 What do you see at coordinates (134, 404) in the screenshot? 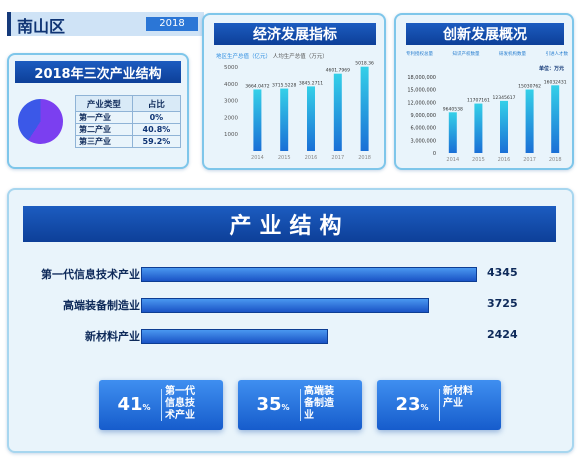
I see `percent-value: 41%` at bounding box center [134, 404].